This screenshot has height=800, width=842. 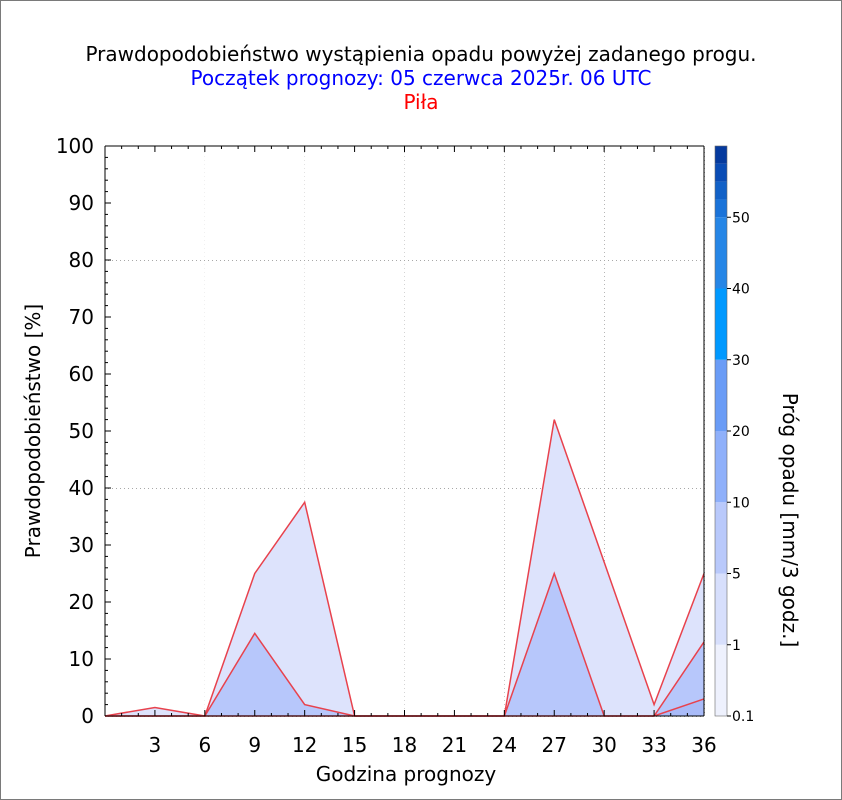 I want to click on x-tick-label: 15, so click(x=354, y=745).